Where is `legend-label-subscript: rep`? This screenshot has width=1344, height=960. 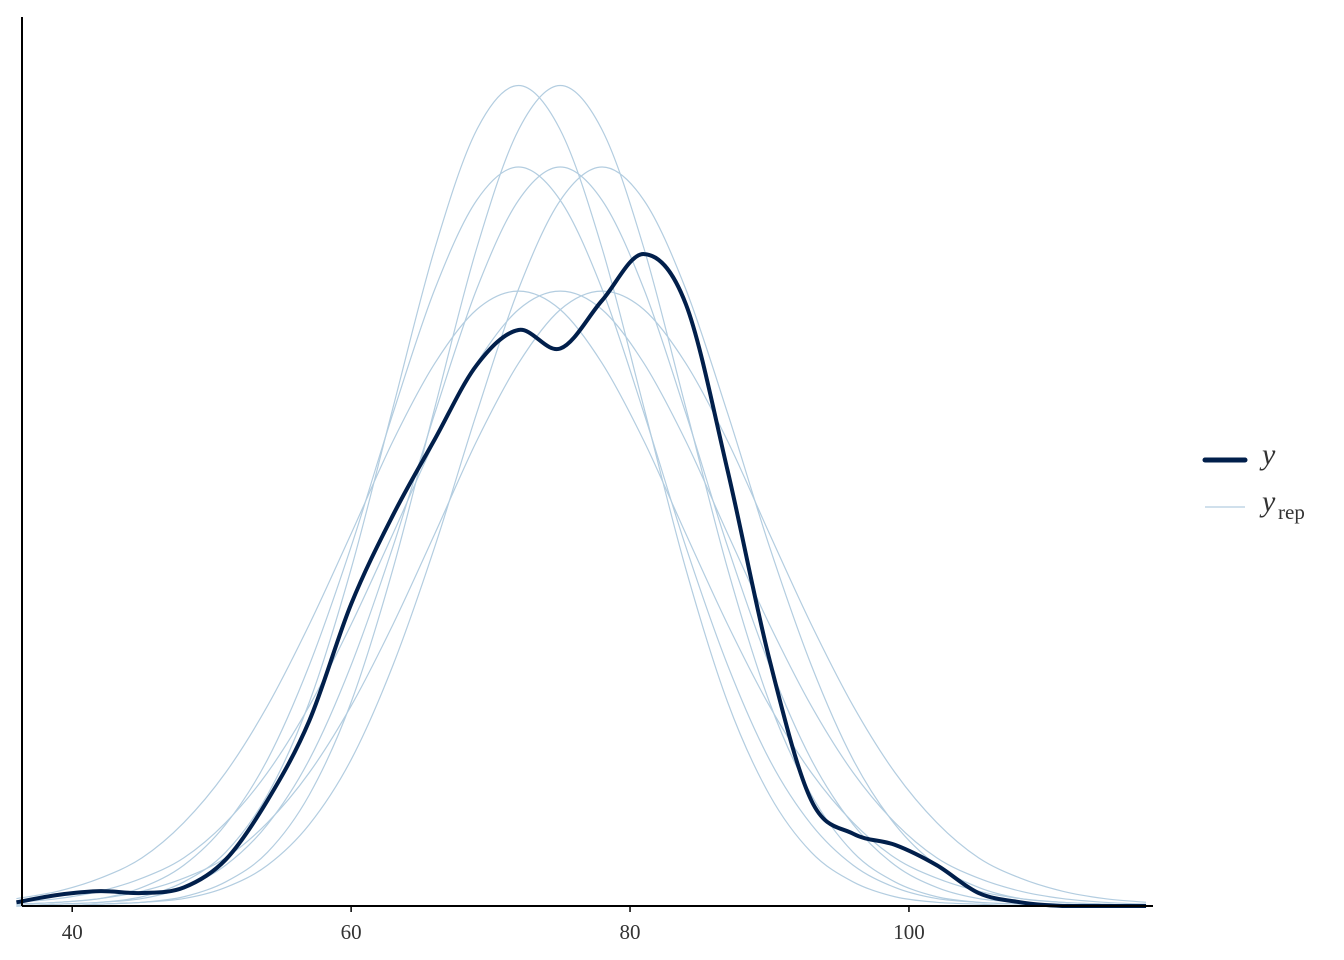
legend-label-subscript: rep is located at coordinates (1291, 512).